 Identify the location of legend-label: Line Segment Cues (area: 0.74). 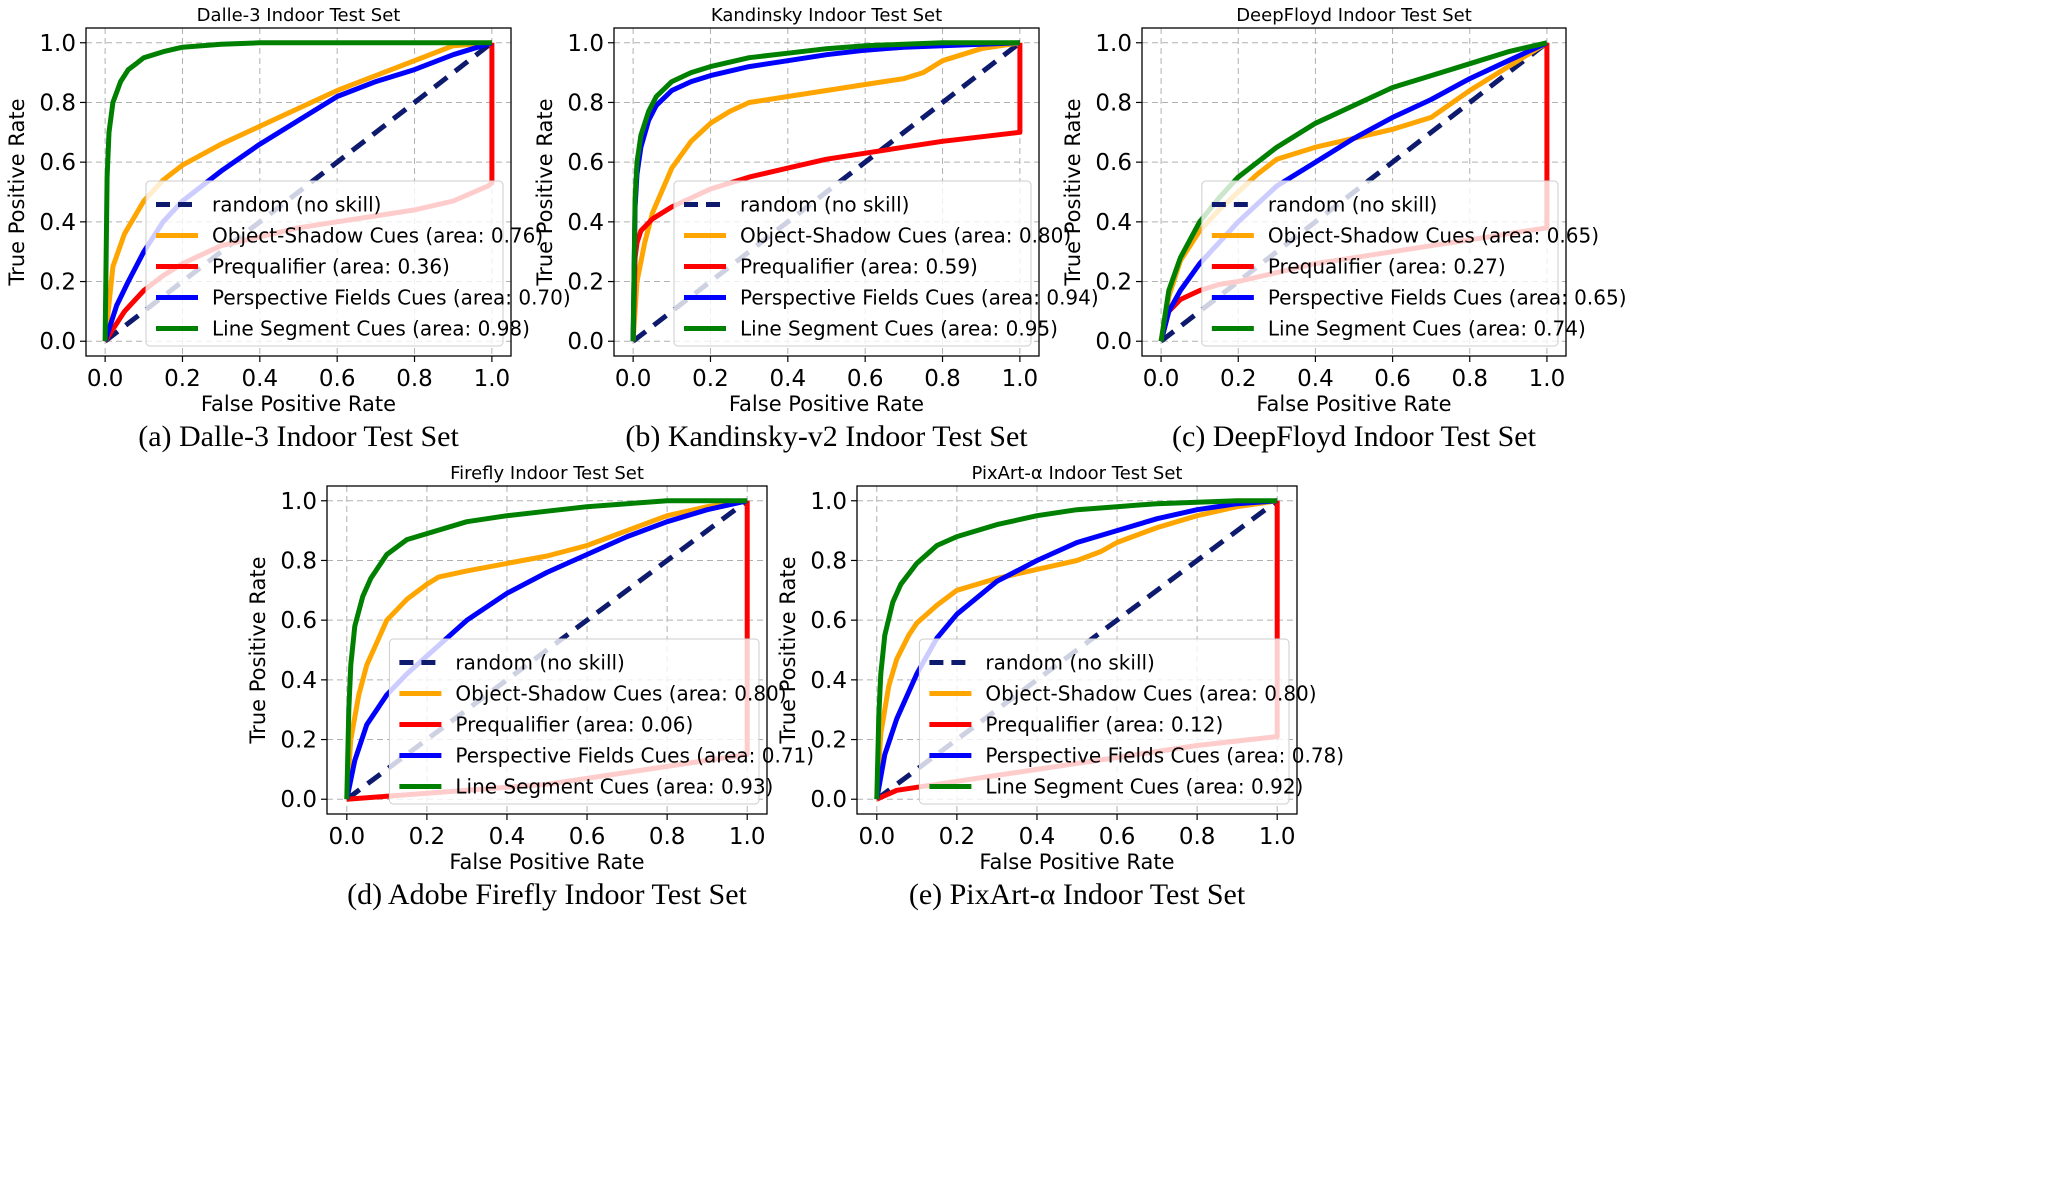
(1427, 329).